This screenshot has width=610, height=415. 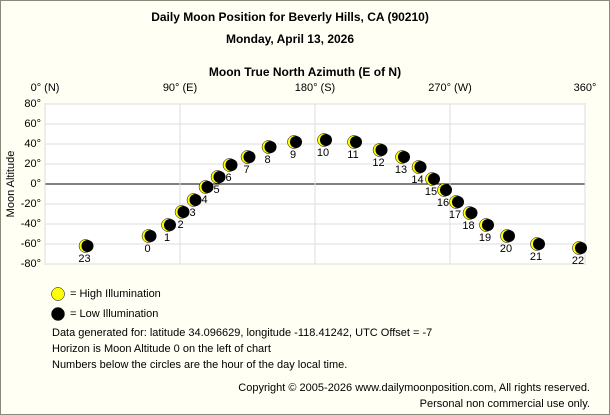 I want to click on hour-label: 0, so click(x=147, y=249).